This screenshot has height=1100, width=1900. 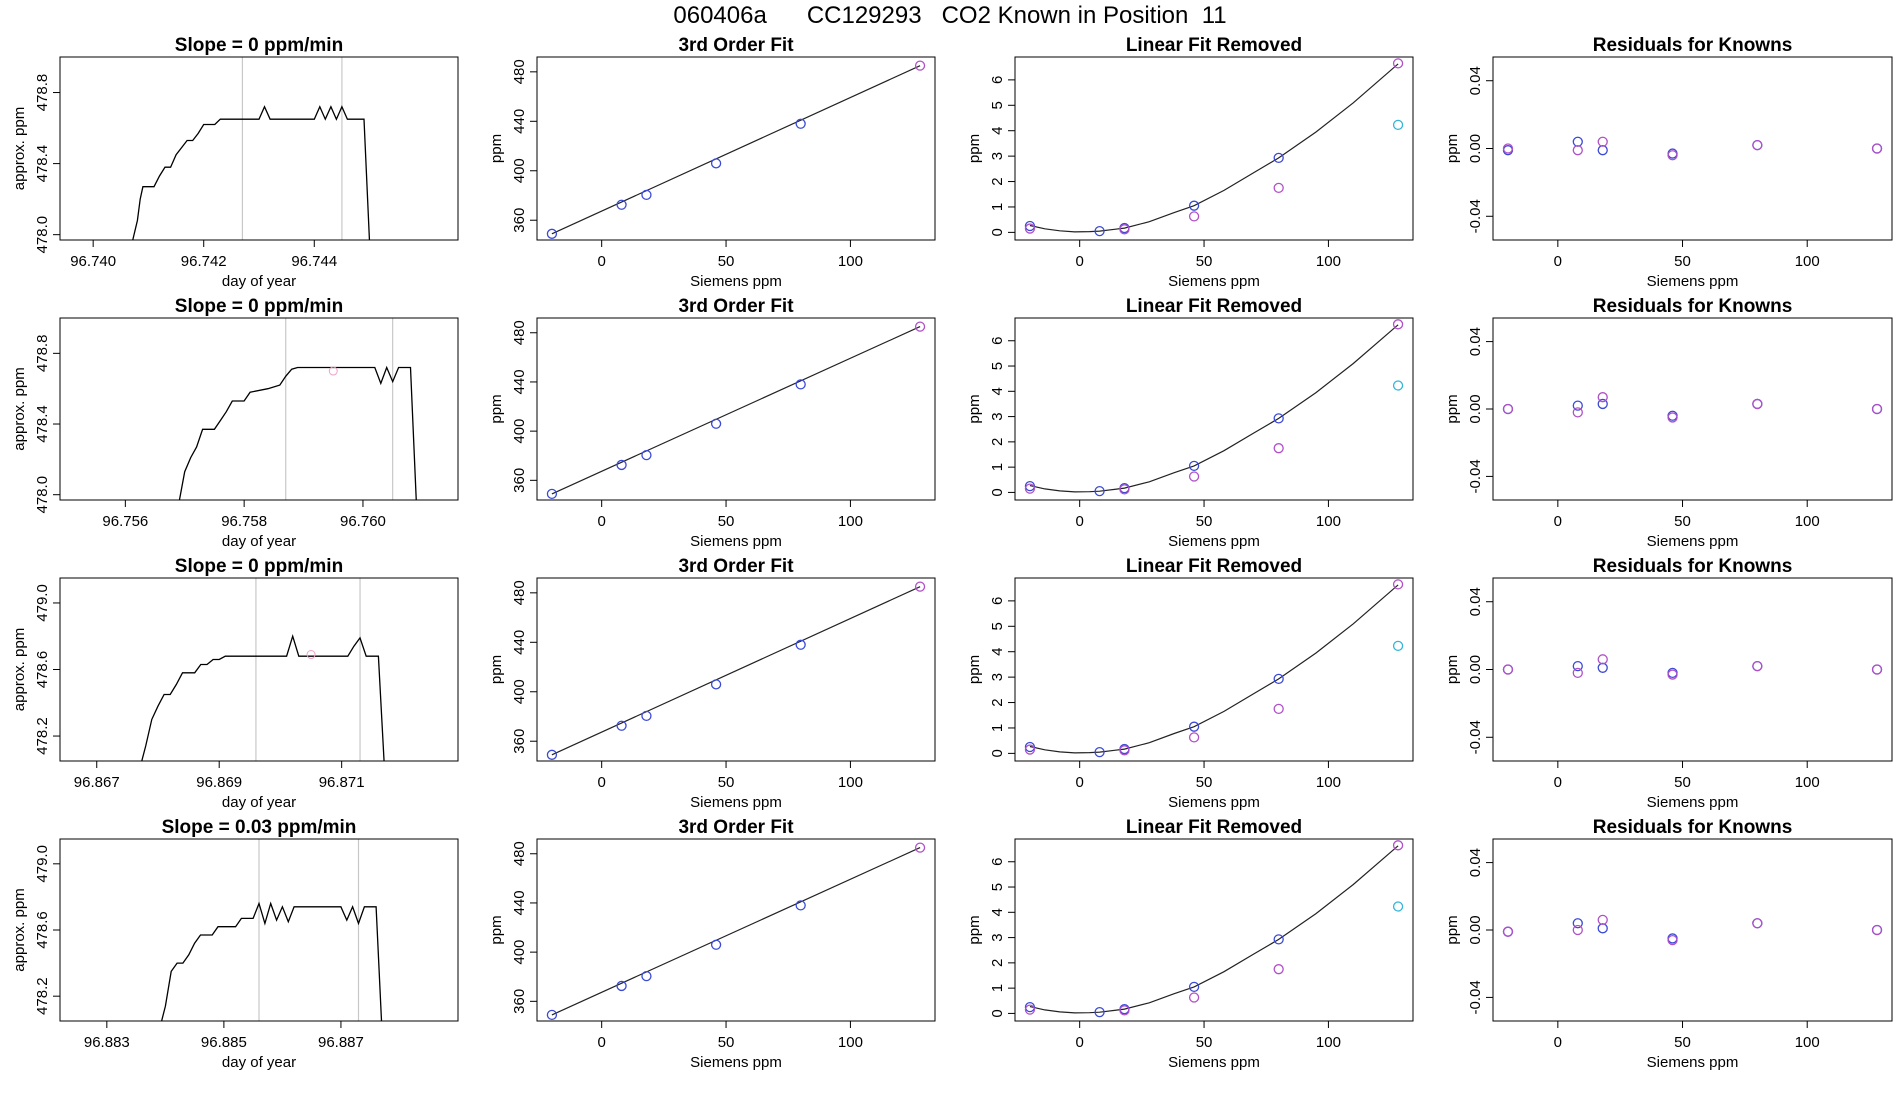 I want to click on x-tick-label: 96.869, so click(x=219, y=782).